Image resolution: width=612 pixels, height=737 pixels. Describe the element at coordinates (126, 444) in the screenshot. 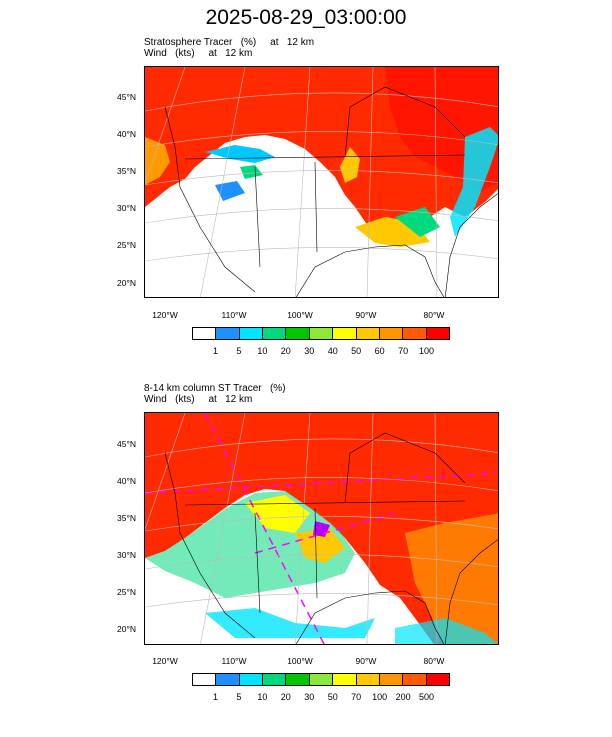

I see `panel2-lat-label: 45°N` at that location.